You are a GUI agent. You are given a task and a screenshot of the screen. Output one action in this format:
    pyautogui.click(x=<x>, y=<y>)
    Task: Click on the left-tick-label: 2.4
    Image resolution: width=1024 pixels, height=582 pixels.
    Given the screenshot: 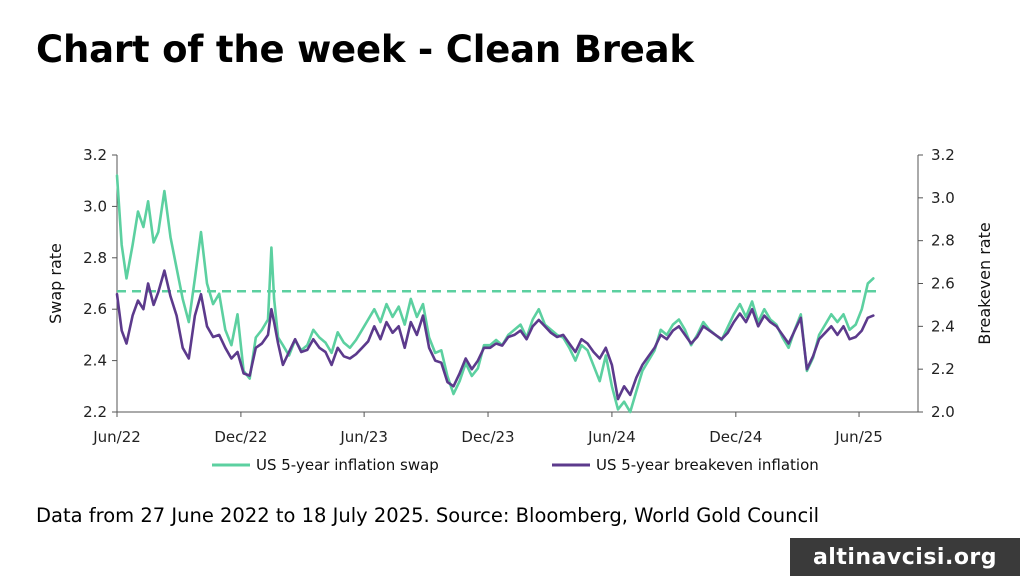 What is the action you would take?
    pyautogui.click(x=95, y=361)
    